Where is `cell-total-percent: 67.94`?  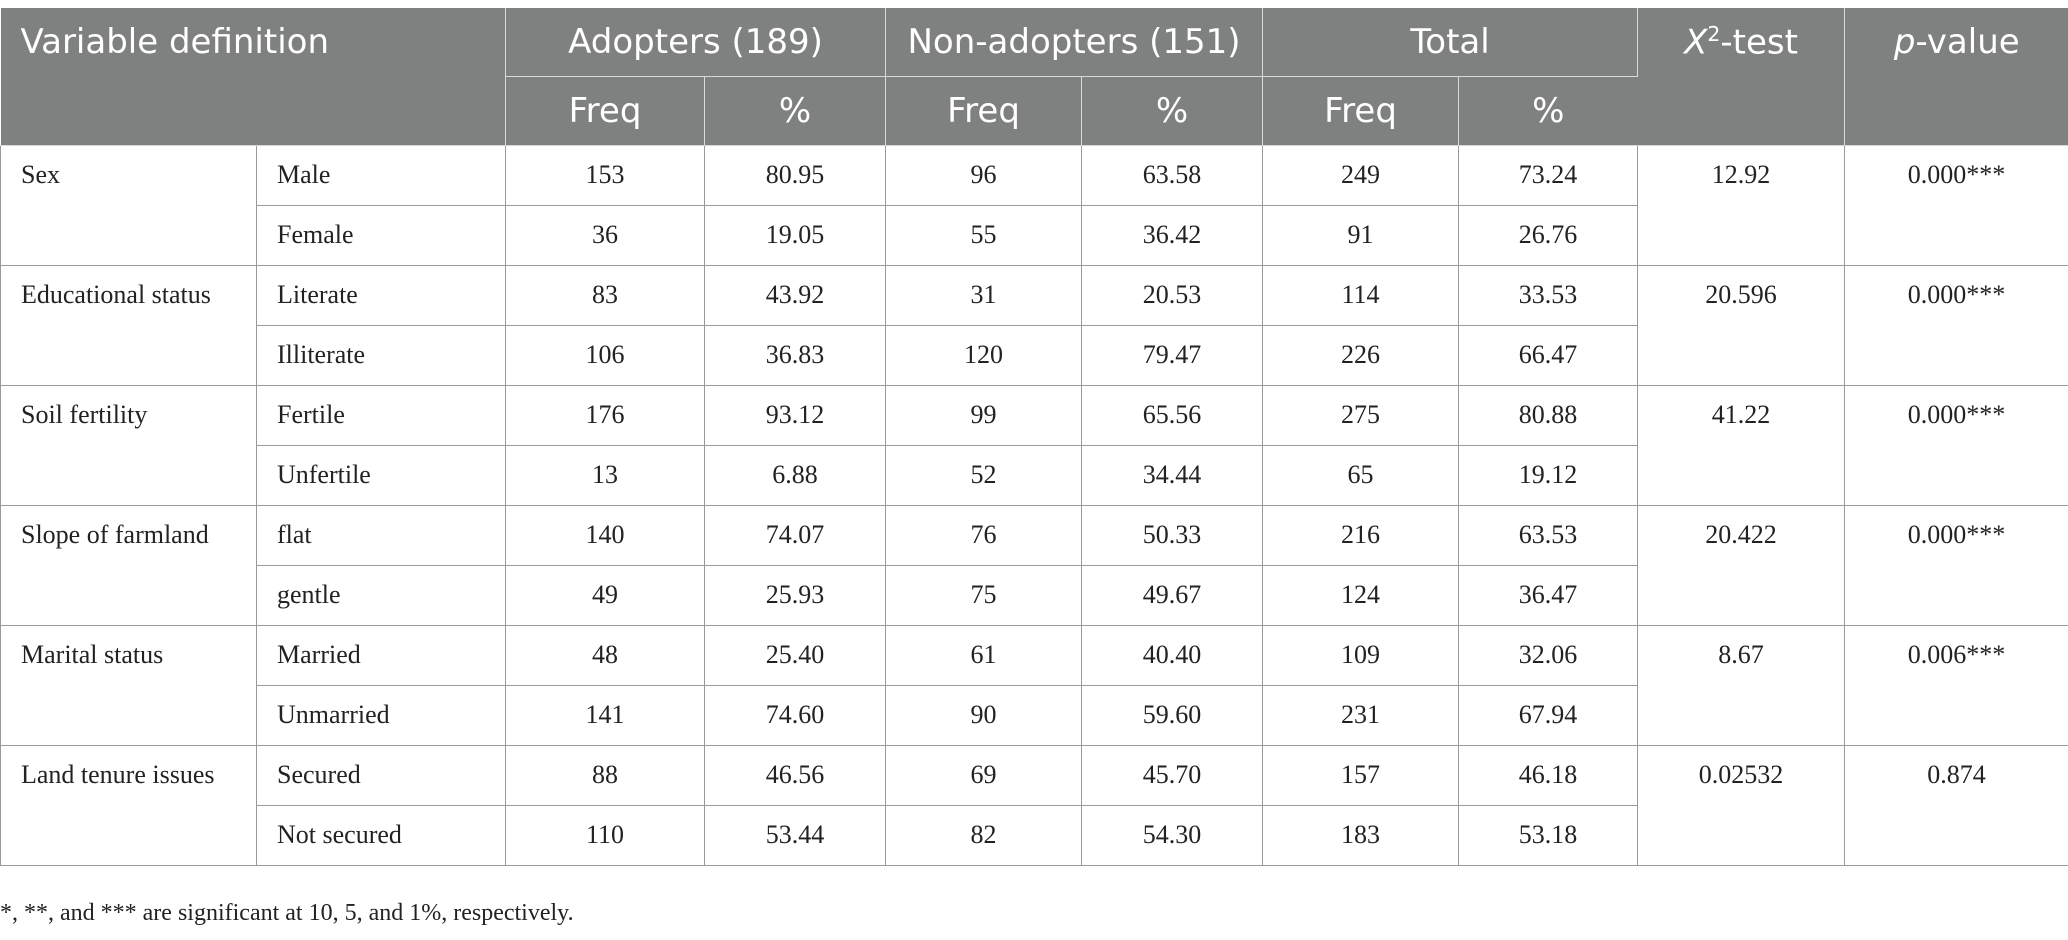
cell-total-percent: 67.94 is located at coordinates (1548, 715).